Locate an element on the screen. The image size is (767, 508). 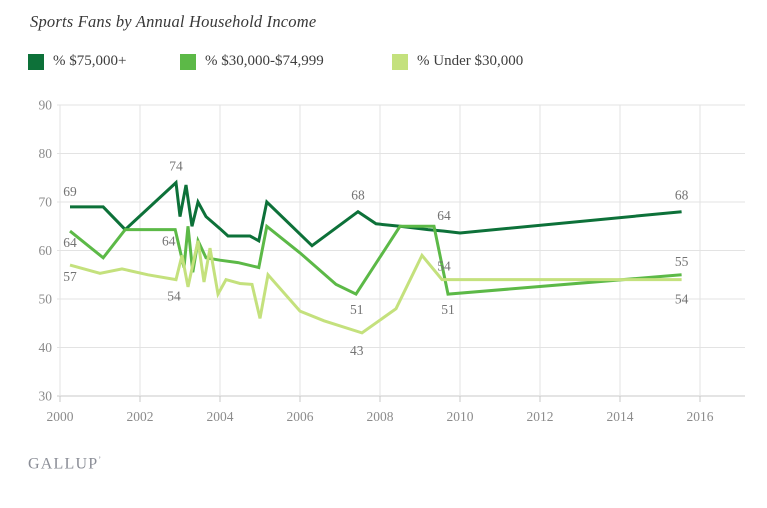
point-label: 74 is located at coordinates (176, 166).